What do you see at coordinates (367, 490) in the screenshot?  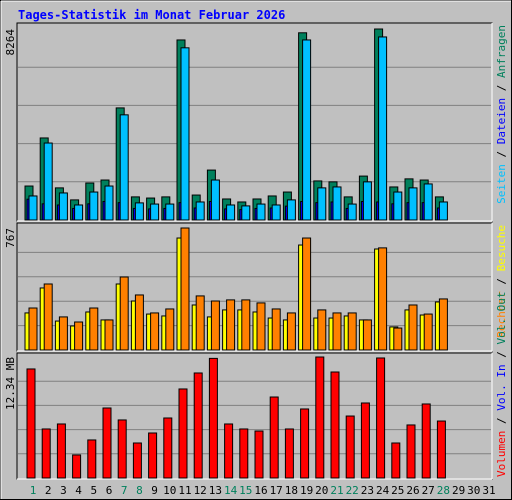 I see `x-tick-label: 23` at bounding box center [367, 490].